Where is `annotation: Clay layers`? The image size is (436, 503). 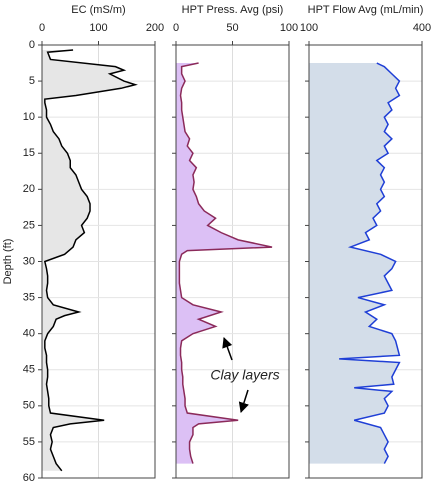 annotation: Clay layers is located at coordinates (244, 375).